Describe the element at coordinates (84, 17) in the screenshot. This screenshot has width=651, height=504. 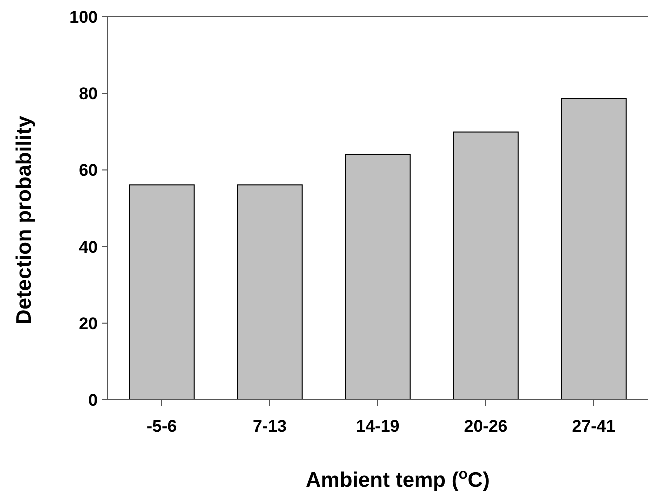
I see `y-tick-label: 100` at that location.